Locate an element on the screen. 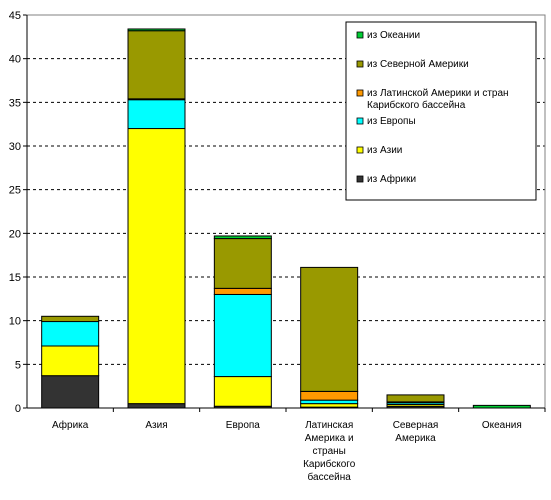 This screenshot has height=500, width=551. legend-box is located at coordinates (441, 111).